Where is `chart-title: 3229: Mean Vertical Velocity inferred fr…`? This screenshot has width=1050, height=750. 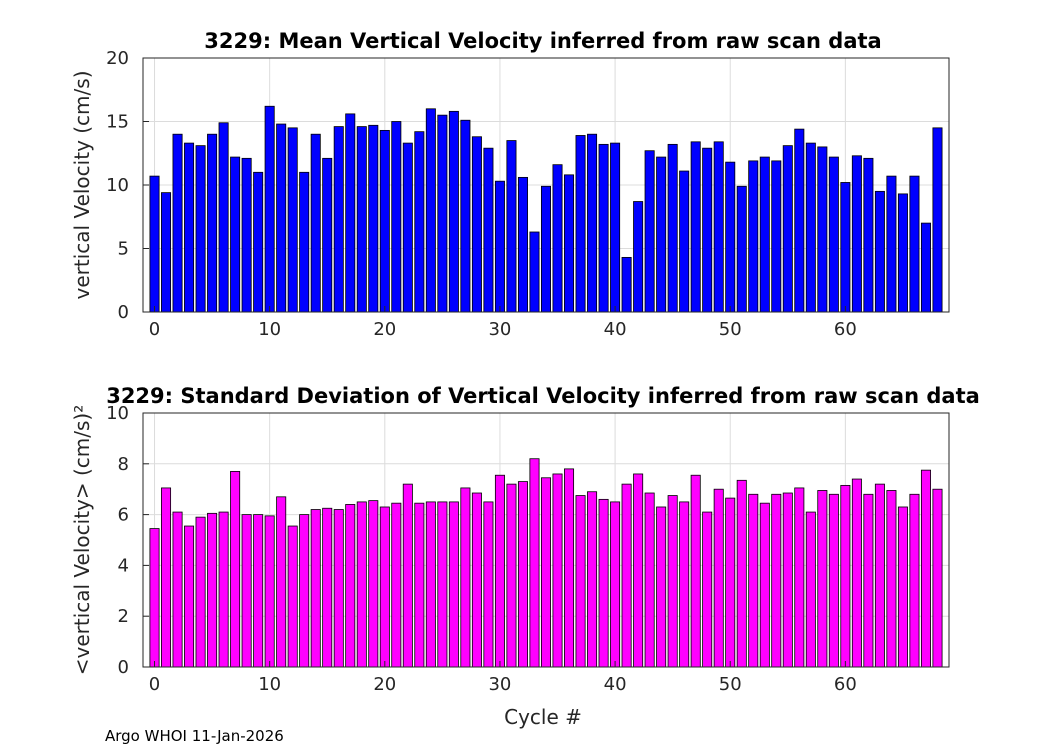
chart-title: 3229: Mean Vertical Velocity inferred fr… is located at coordinates (542, 41).